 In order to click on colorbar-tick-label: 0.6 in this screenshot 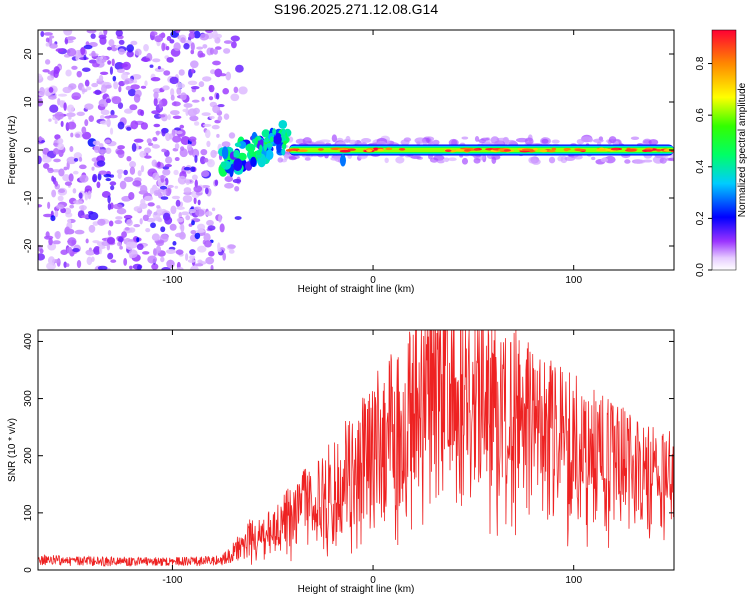, I will do `click(700, 115)`.